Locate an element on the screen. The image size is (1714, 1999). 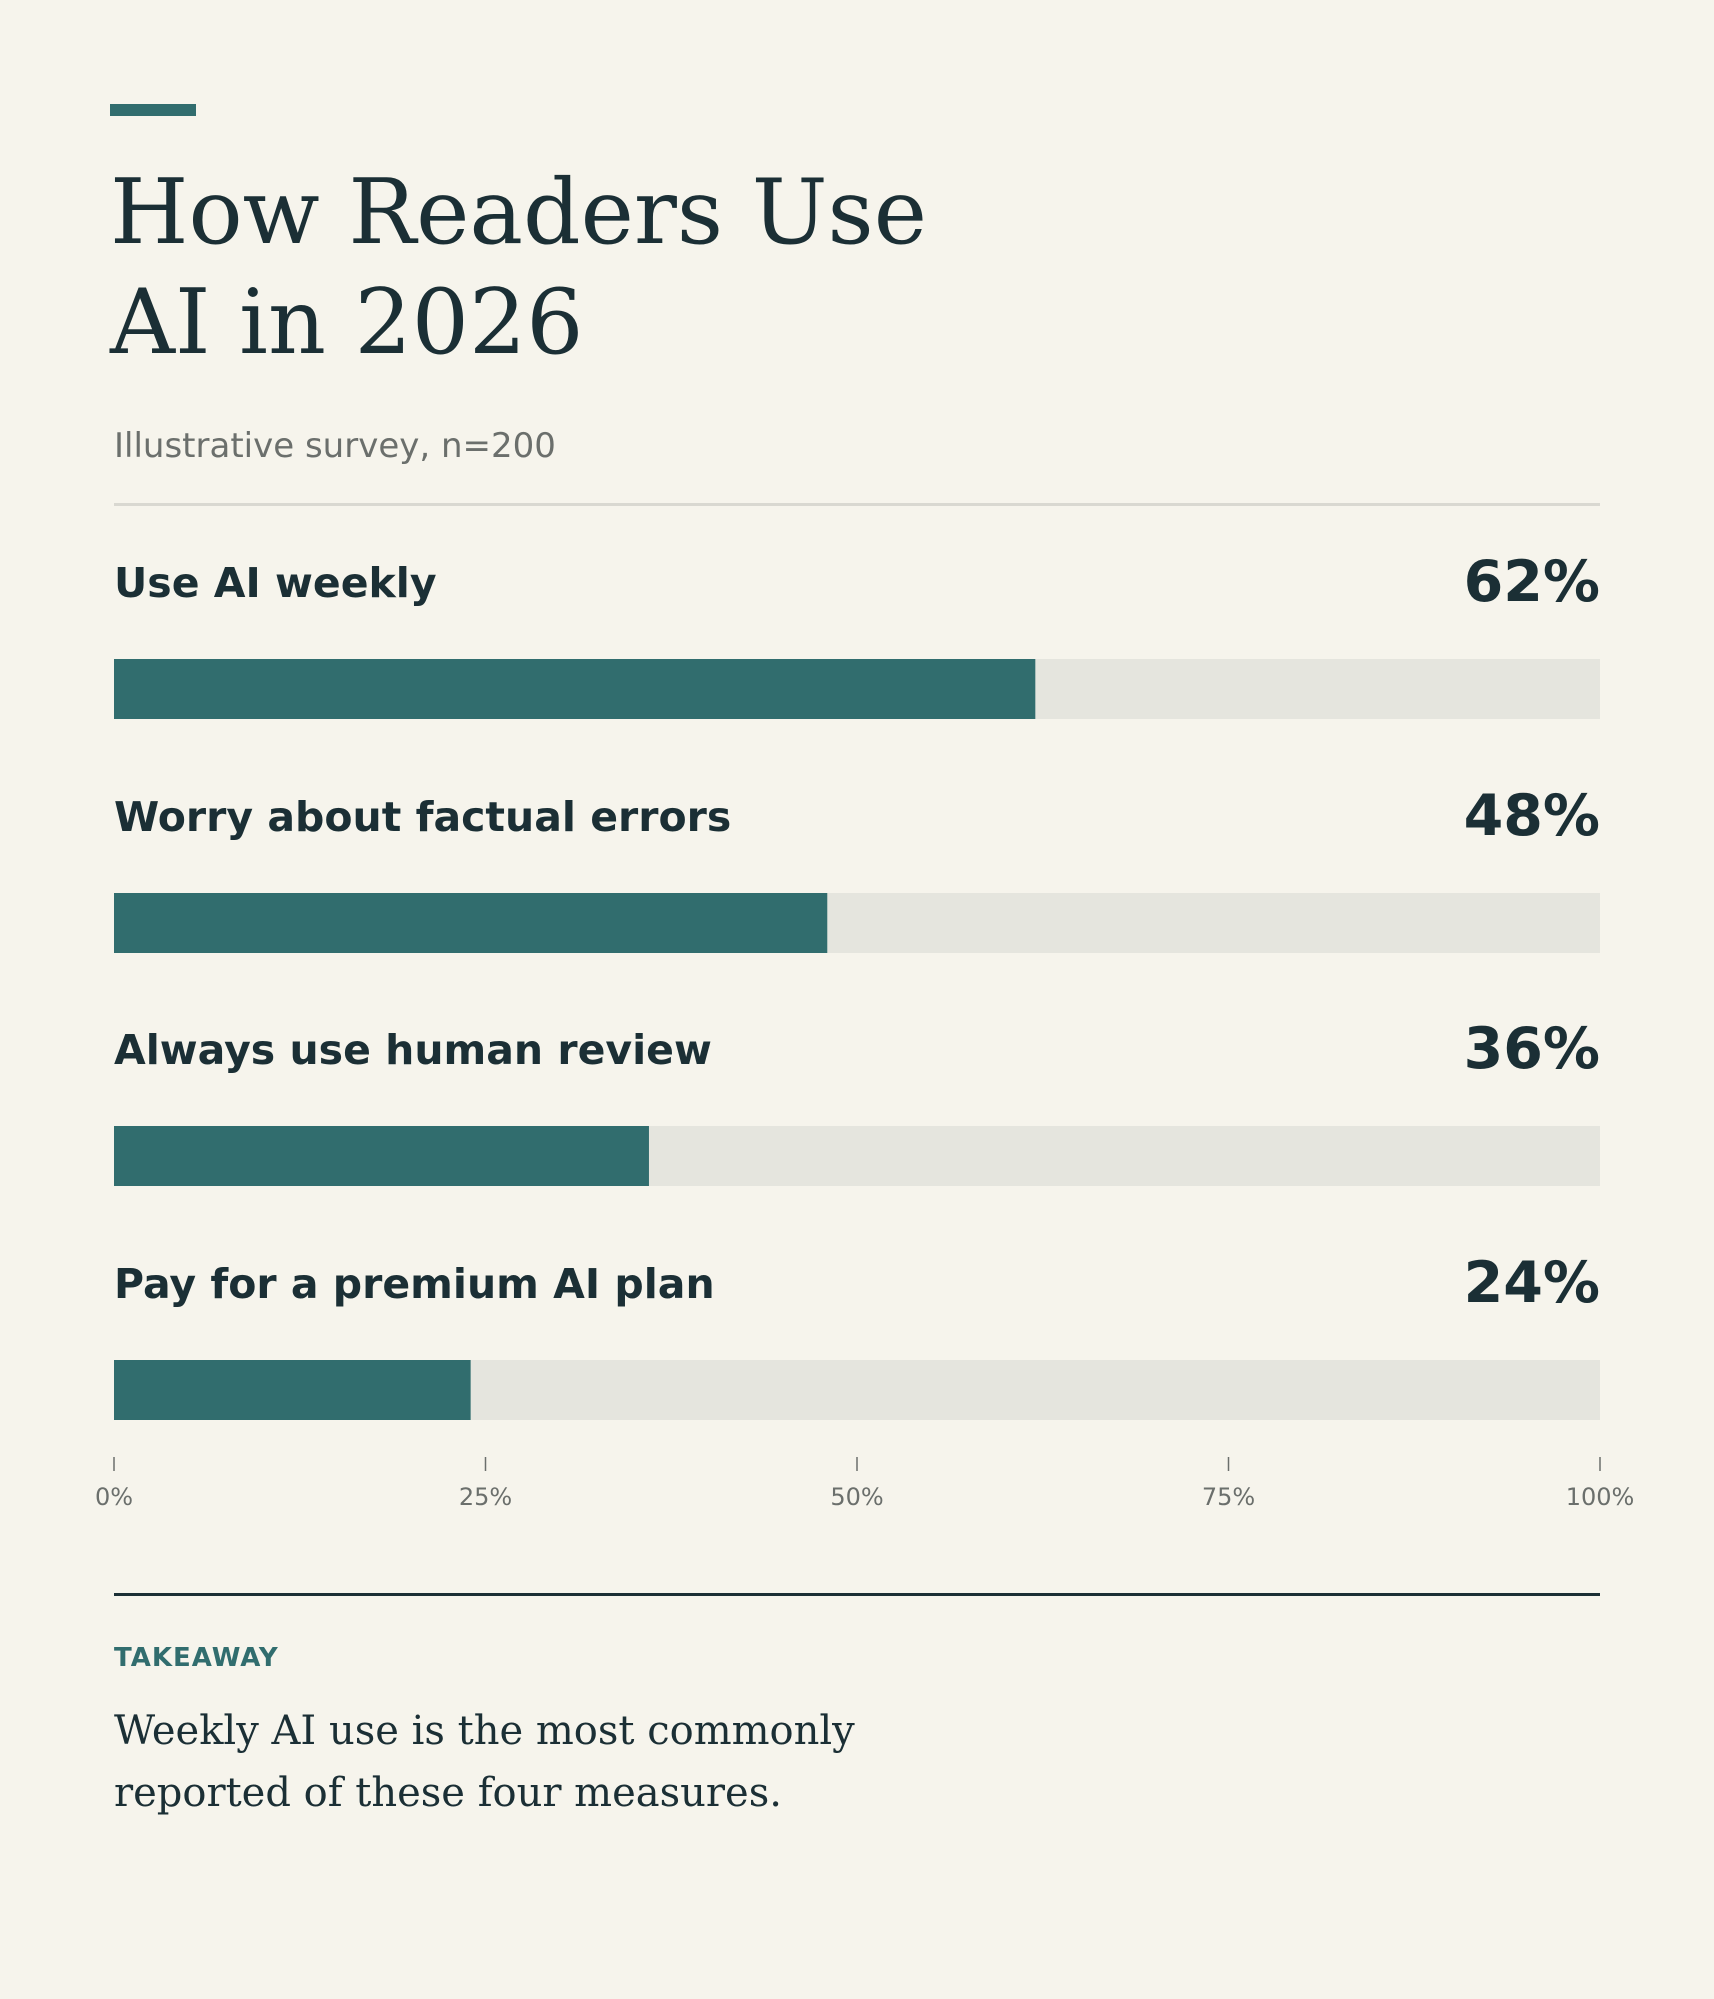
x-axis-tick-label: 0% is located at coordinates (114, 1497).